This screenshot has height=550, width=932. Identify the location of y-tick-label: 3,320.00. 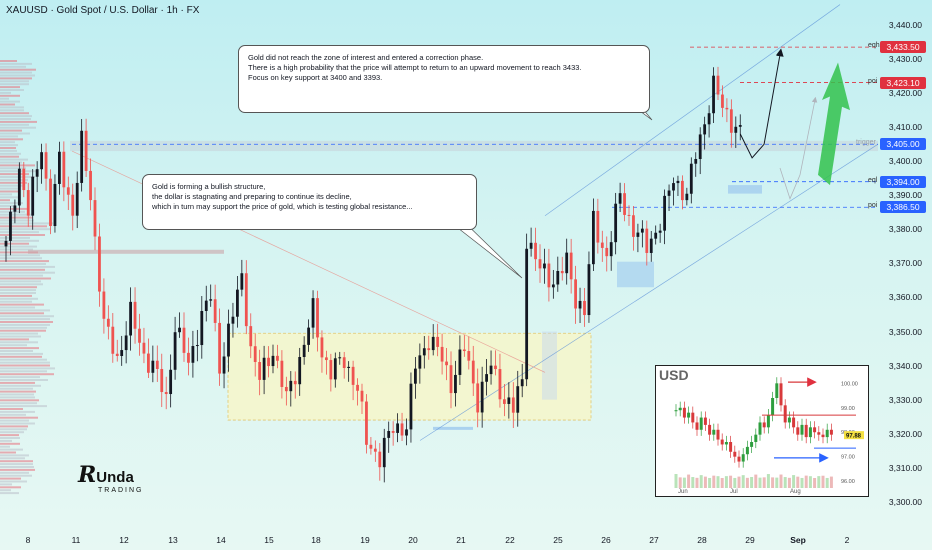
(905, 433).